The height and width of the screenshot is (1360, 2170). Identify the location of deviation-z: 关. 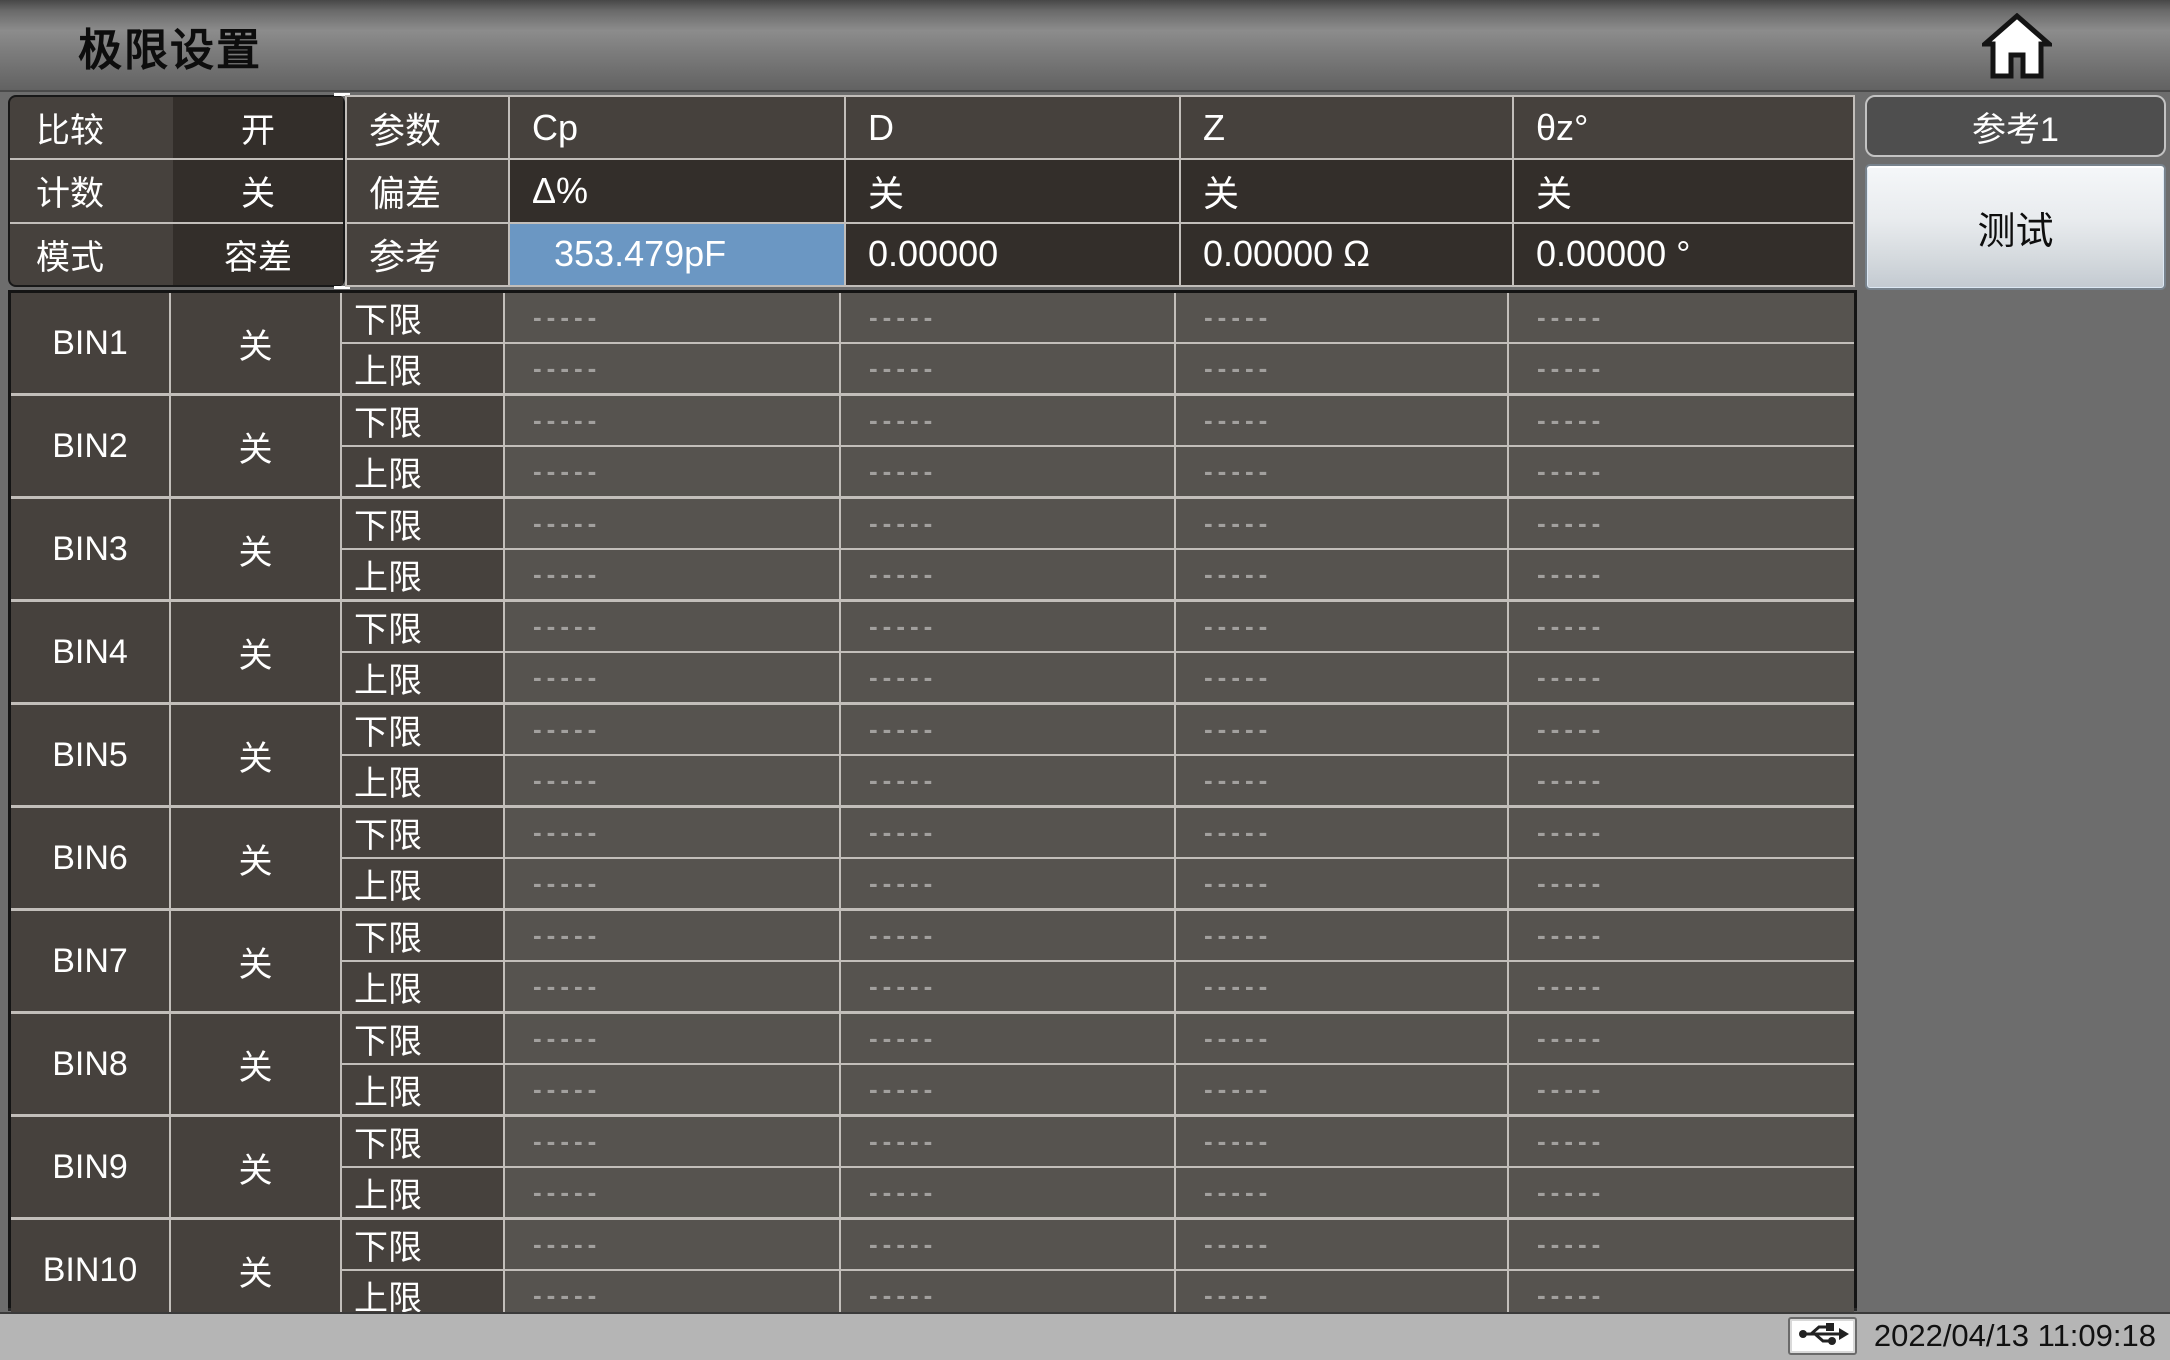
(1347, 191).